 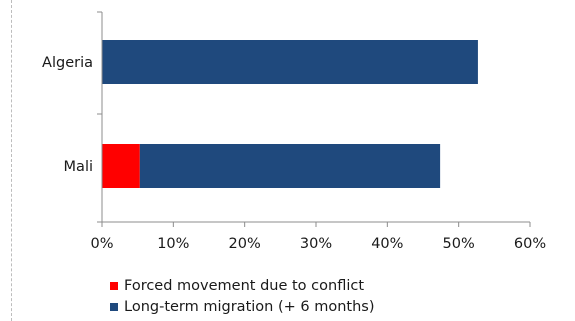 What do you see at coordinates (78, 167) in the screenshot?
I see `category-label-mali: Mali` at bounding box center [78, 167].